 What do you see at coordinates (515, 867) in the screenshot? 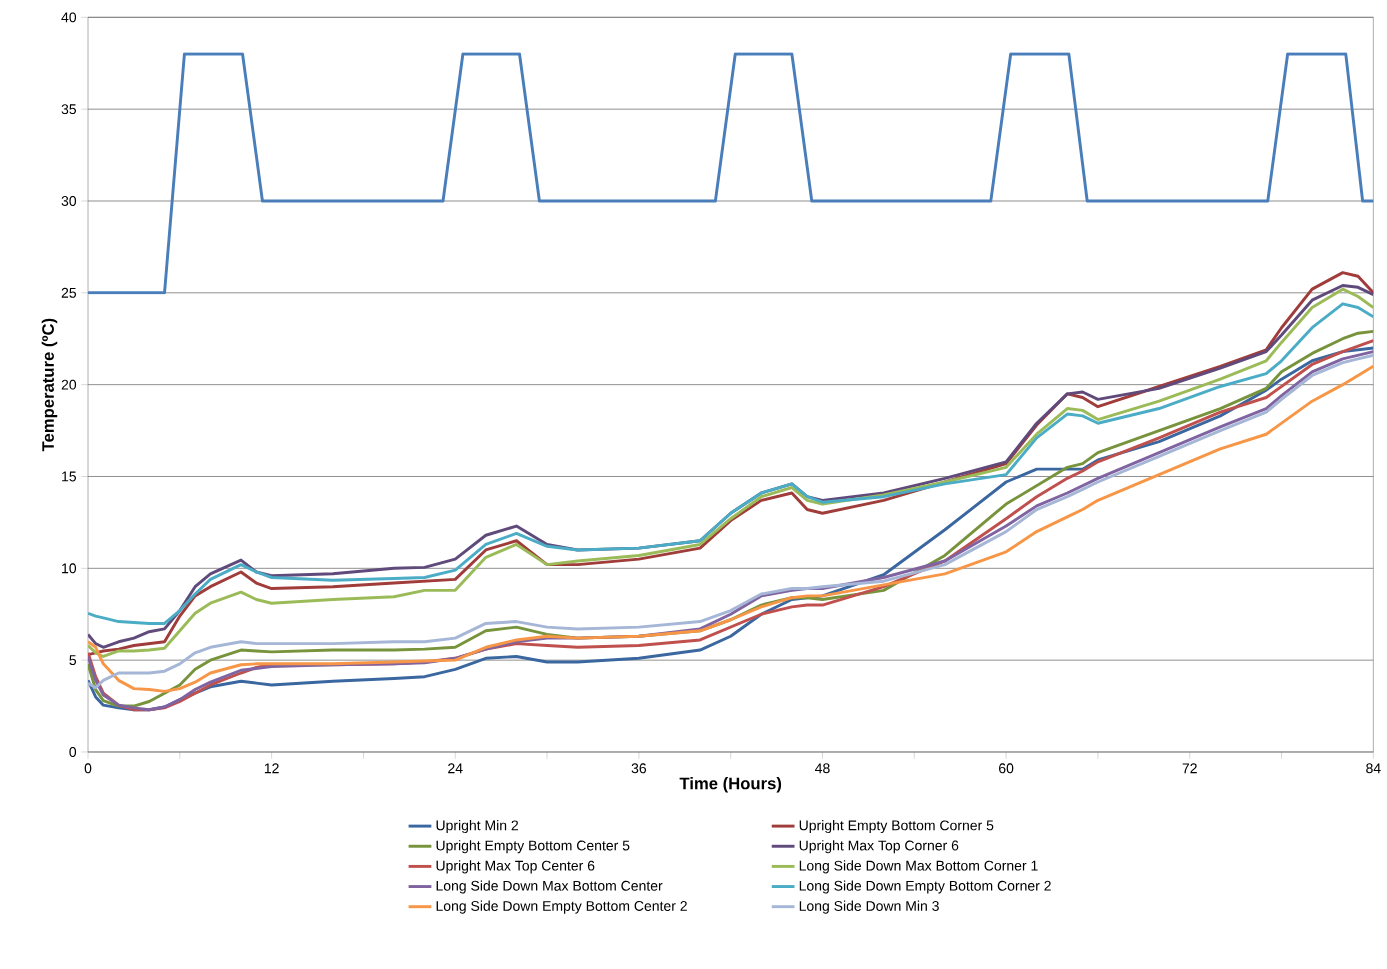
I see `legend-label: Upright Max Top Center 6` at bounding box center [515, 867].